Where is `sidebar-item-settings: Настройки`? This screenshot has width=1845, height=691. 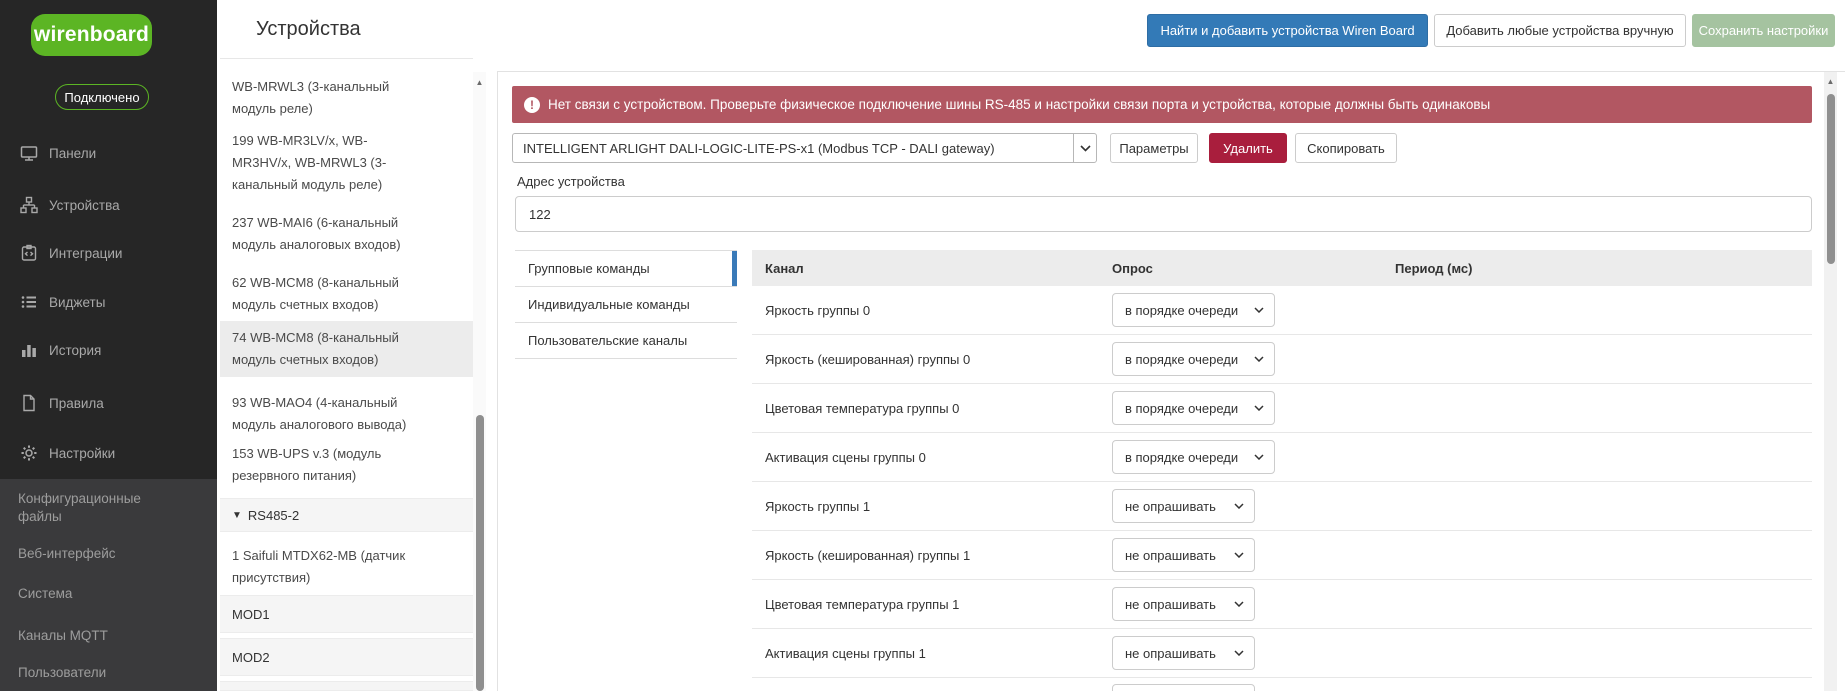
sidebar-item-settings: Настройки is located at coordinates (108, 453).